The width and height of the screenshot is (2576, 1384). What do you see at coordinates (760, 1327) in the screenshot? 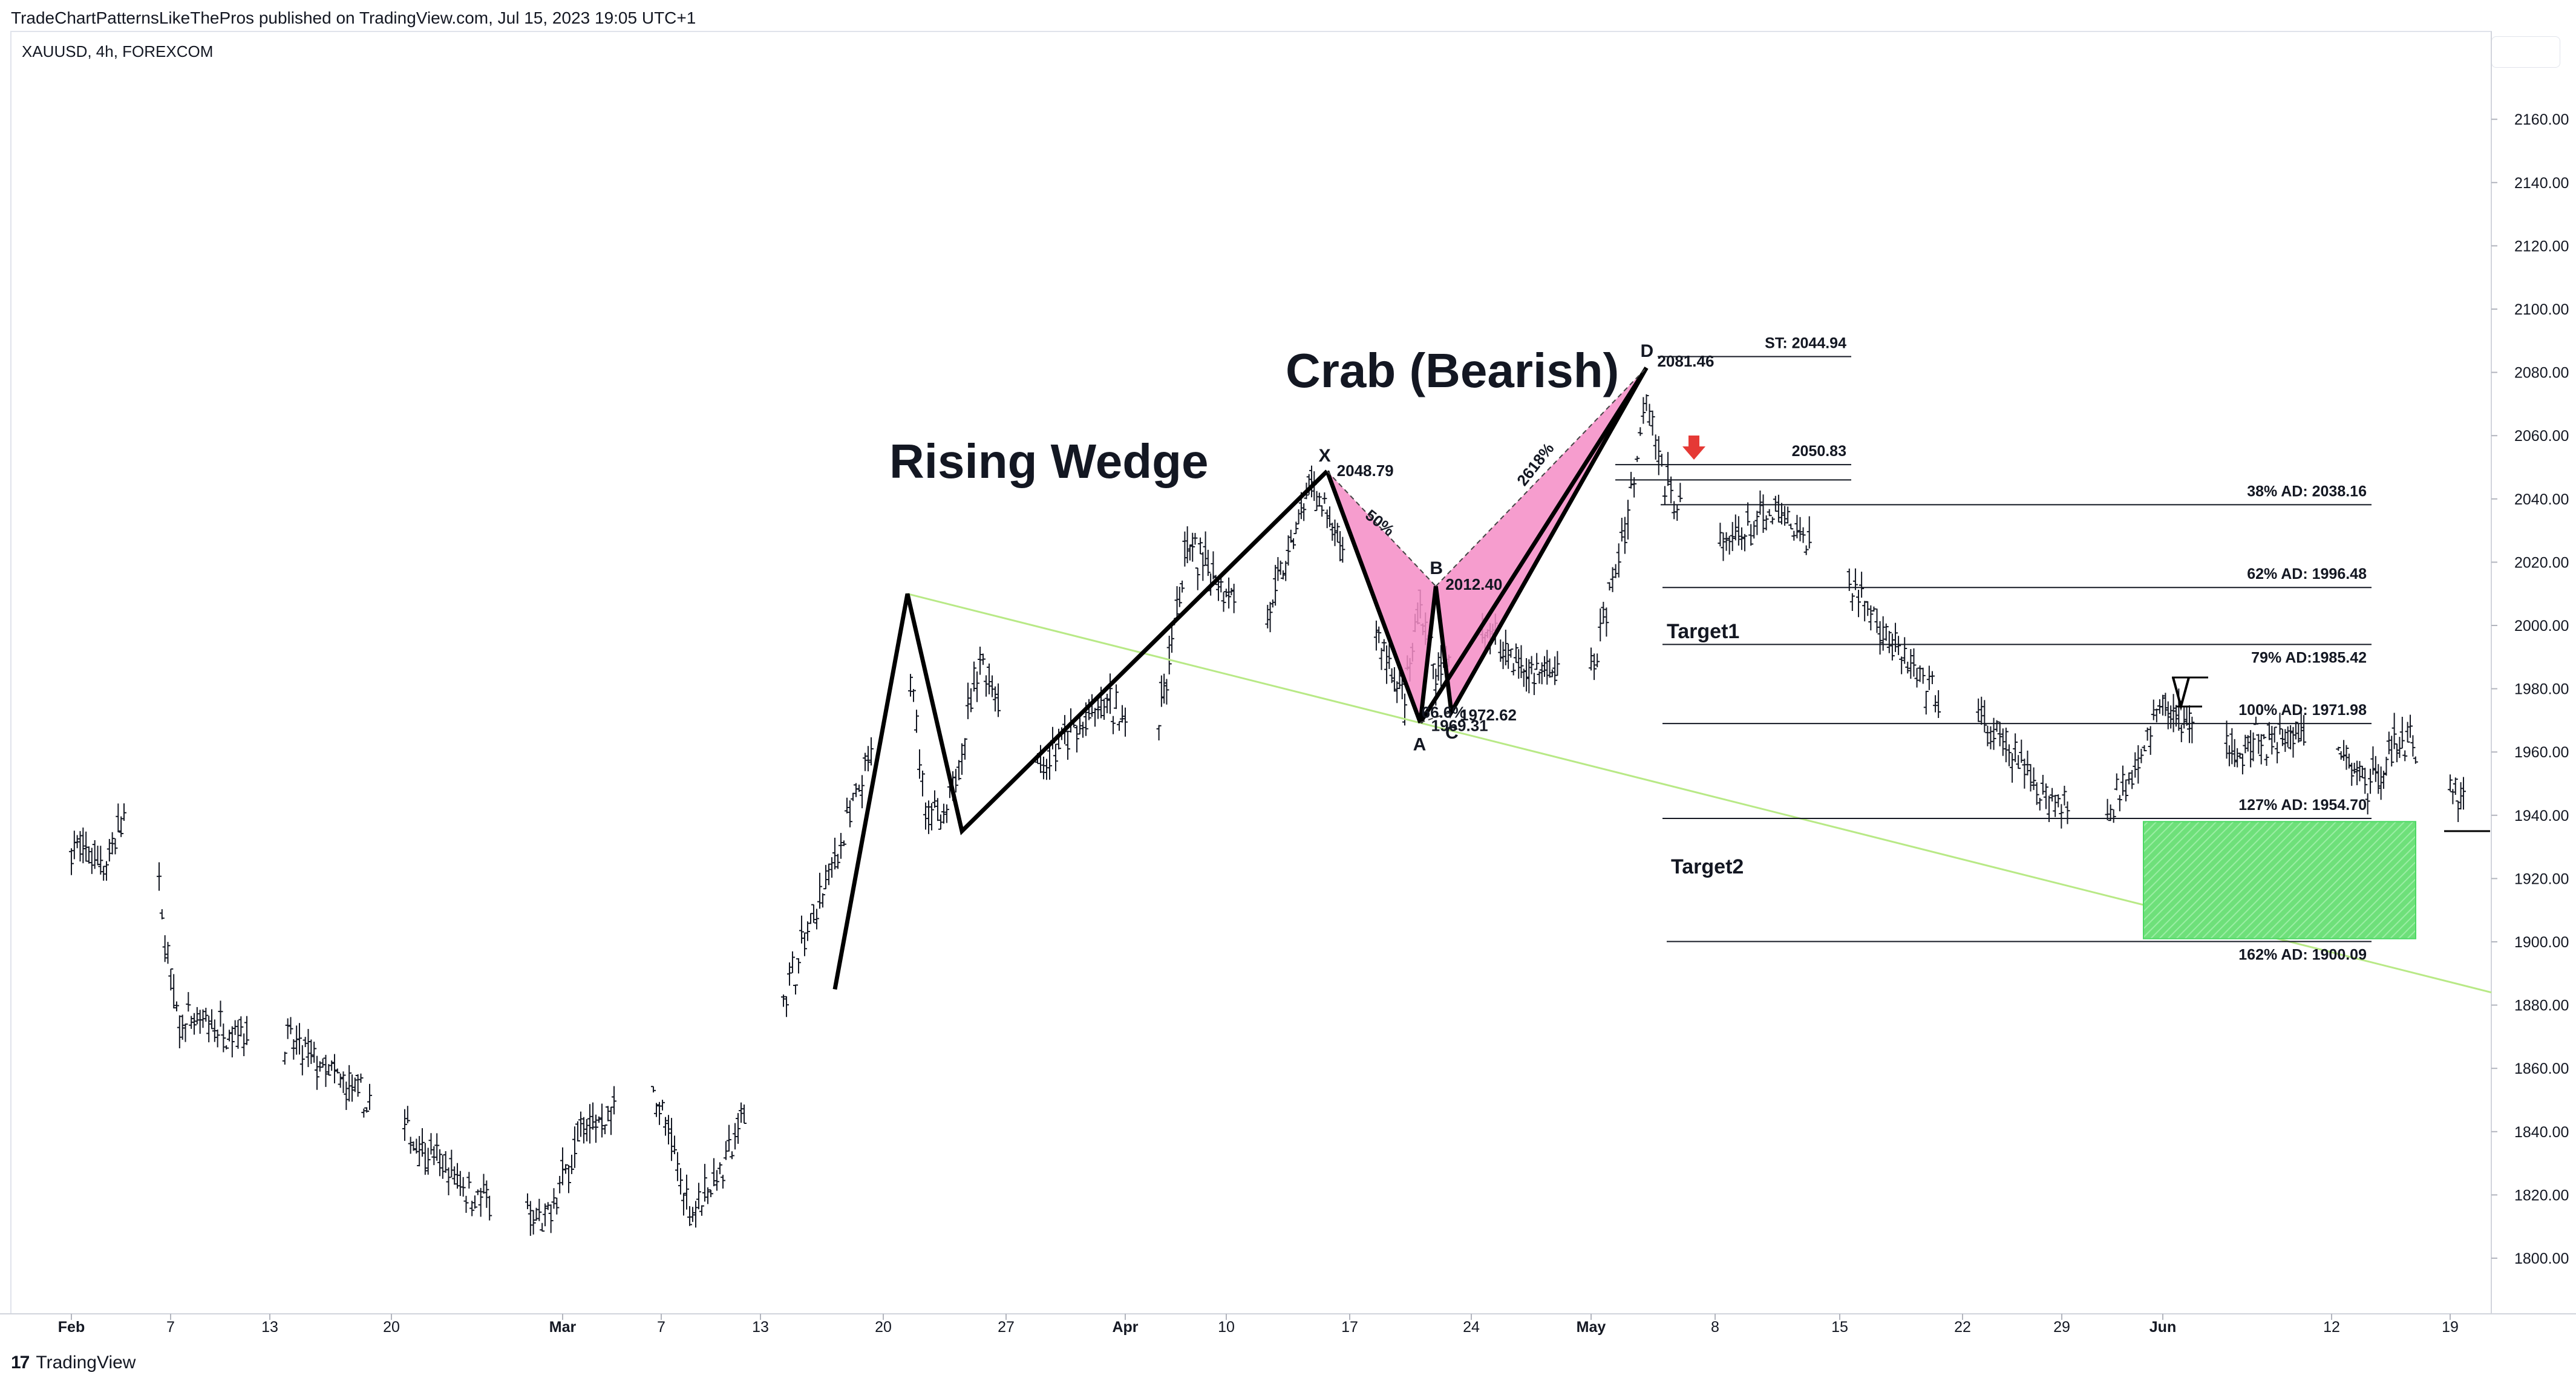
I see `x-tick-label: 13` at bounding box center [760, 1327].